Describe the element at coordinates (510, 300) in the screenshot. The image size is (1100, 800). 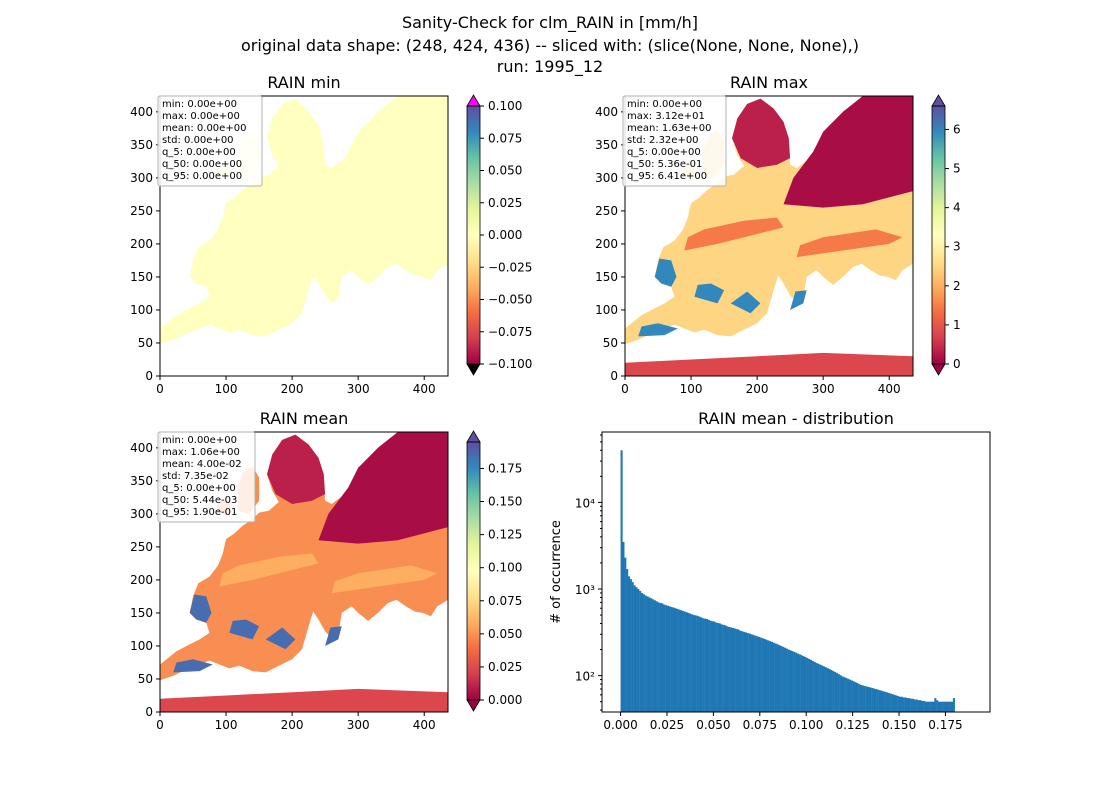
I see `colorbar-tick-label: −0.050` at that location.